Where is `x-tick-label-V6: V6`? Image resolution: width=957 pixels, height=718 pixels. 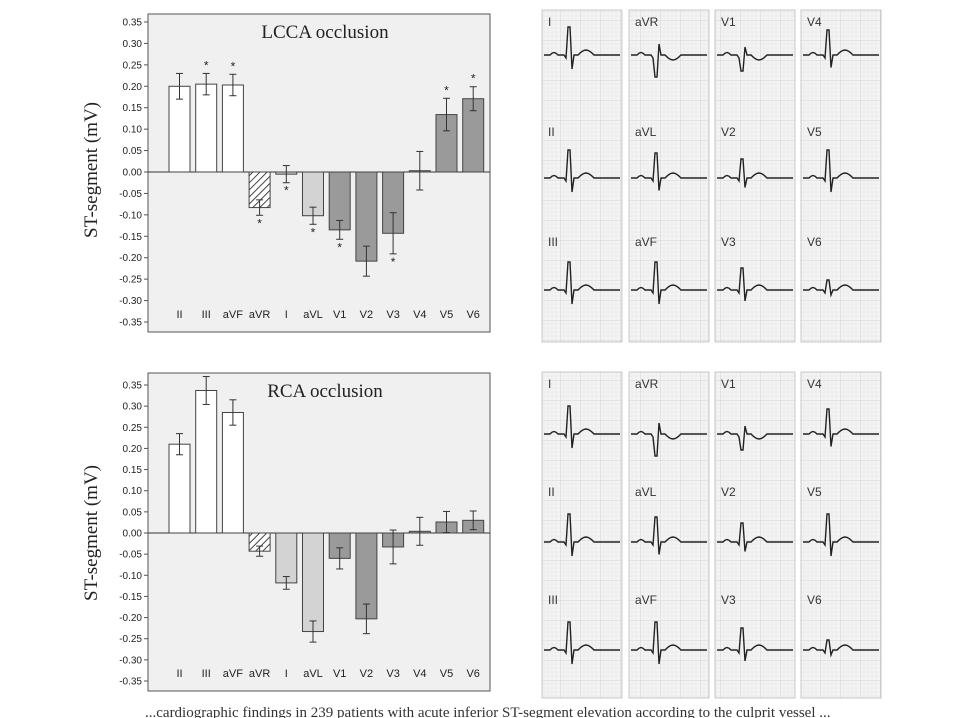 x-tick-label-V6: V6 is located at coordinates (472, 674).